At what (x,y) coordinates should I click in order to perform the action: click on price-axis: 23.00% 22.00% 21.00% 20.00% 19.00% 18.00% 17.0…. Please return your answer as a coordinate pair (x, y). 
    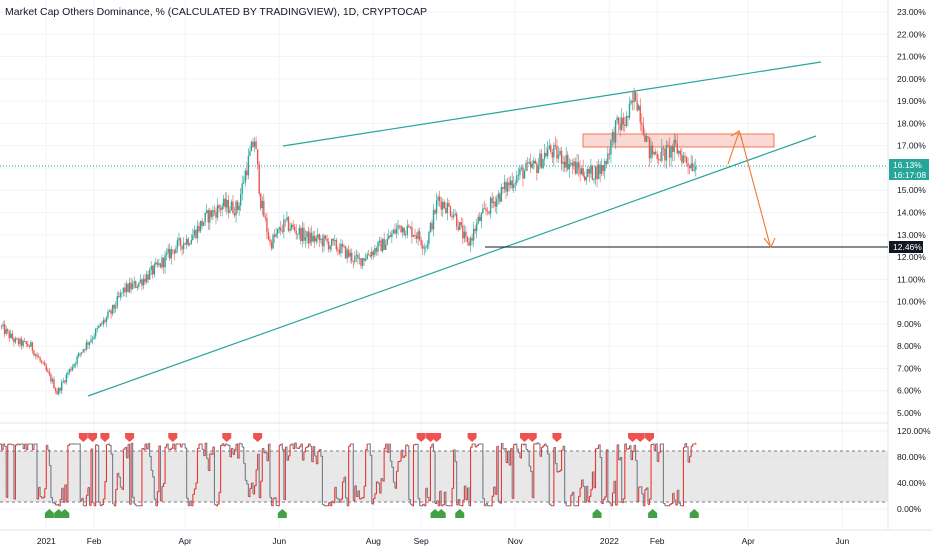
    Looking at the image, I should click on (911, 212).